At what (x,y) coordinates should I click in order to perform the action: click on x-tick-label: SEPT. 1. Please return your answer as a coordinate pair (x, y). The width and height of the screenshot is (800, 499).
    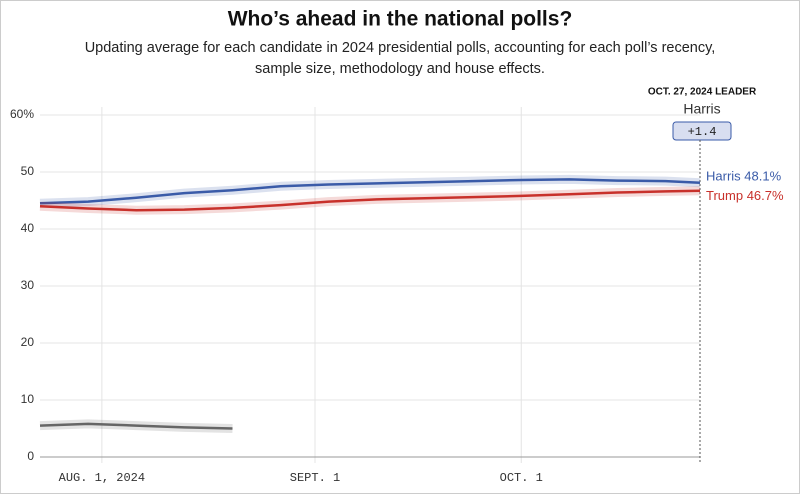
    Looking at the image, I should click on (315, 478).